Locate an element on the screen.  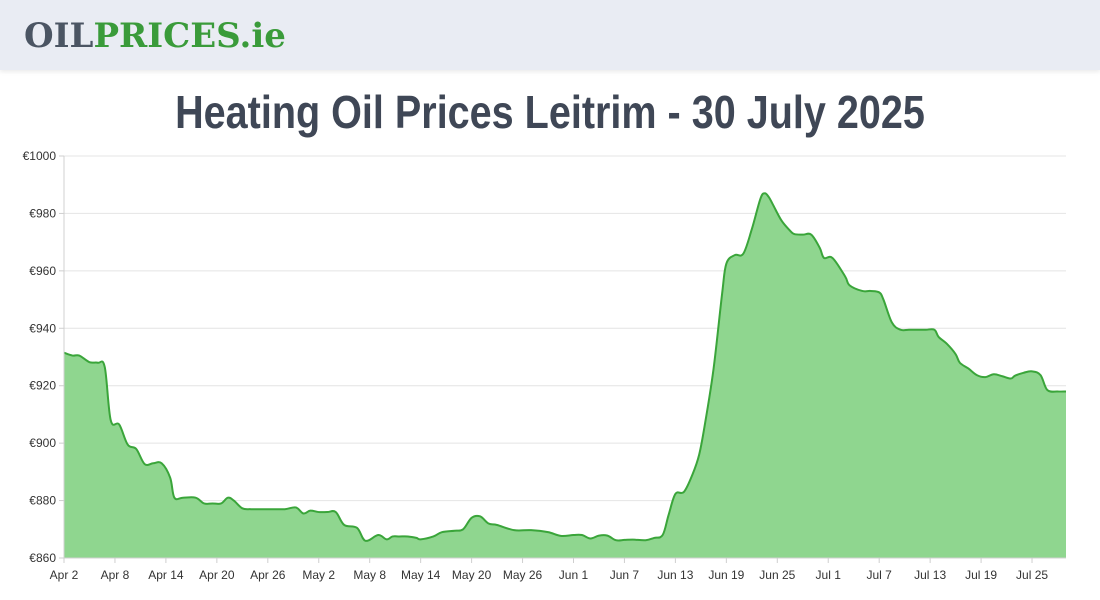
site-logo: OILPRICES.ie is located at coordinates (155, 36).